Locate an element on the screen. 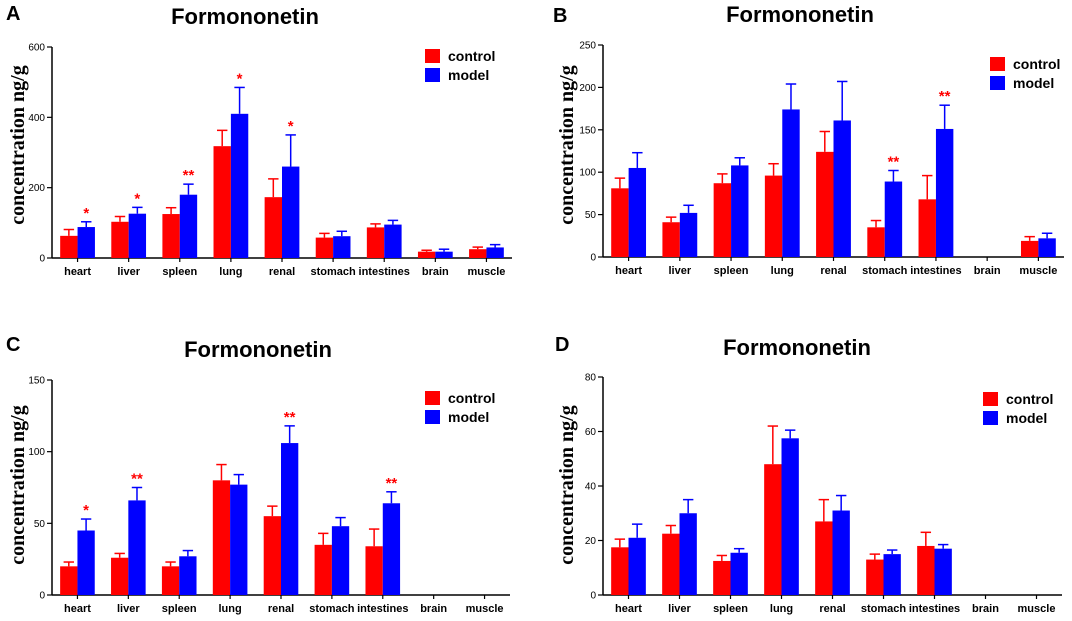  y-tick-label: 40 is located at coordinates (591, 487).